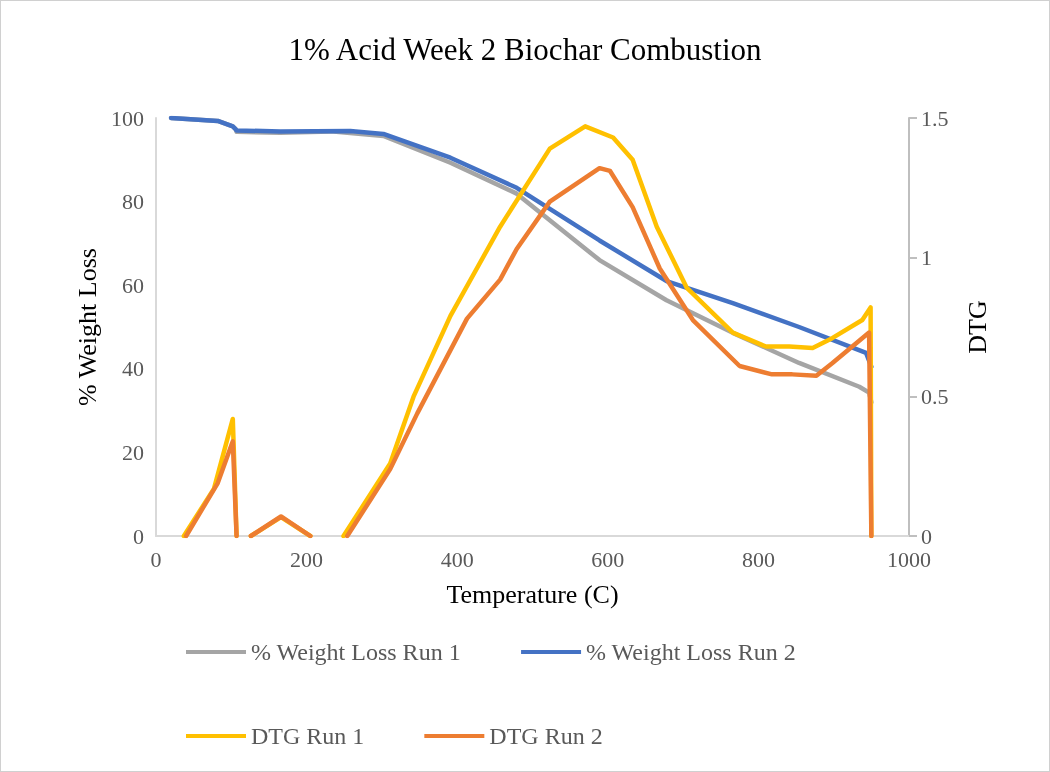  Describe the element at coordinates (308, 736) in the screenshot. I see `legend-label: DTG Run 1` at that location.